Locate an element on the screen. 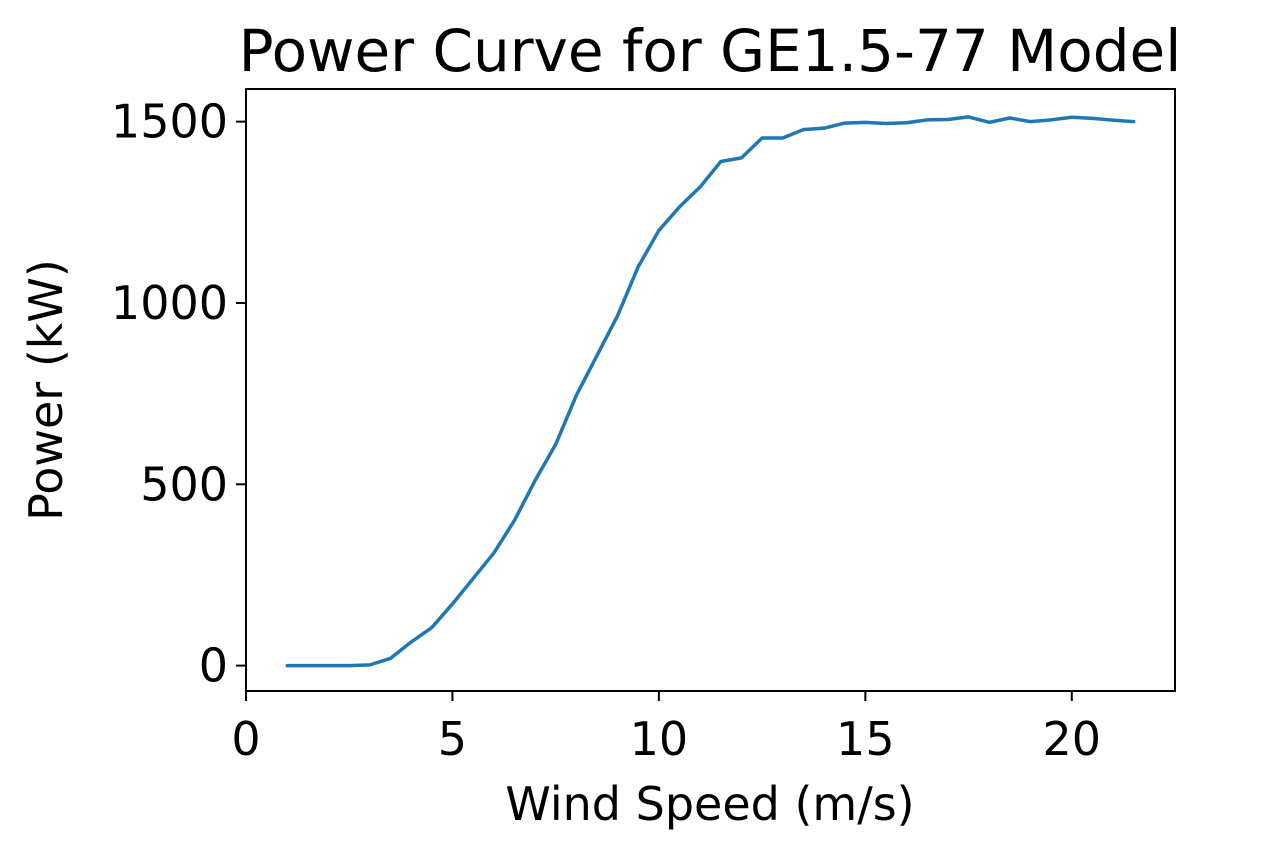 This screenshot has width=1271, height=851. x-tick-label: 10 is located at coordinates (659, 739).